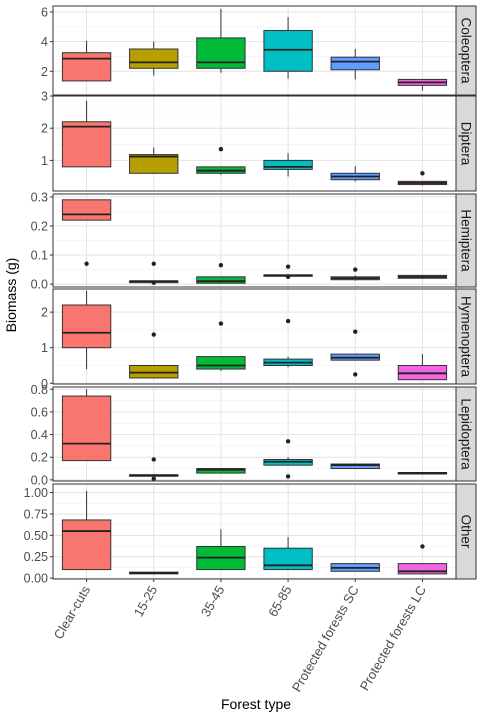  I want to click on facet-other: 0.00 0.25 0.50 0.75 1.00 Other, so click(250, 534).